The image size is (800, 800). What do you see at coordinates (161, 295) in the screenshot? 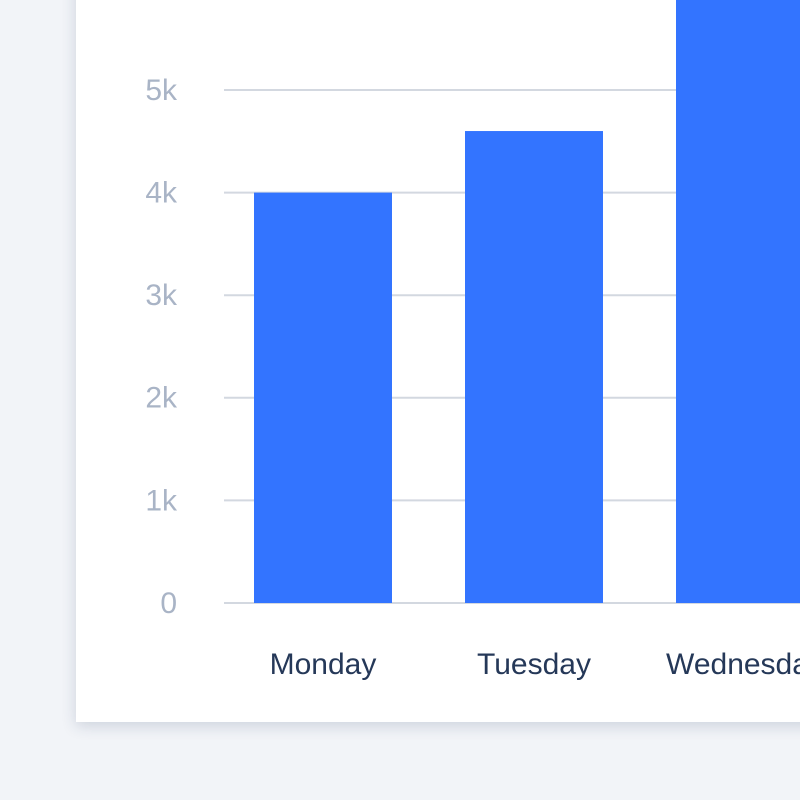
I see `y-tick-label: 3k` at bounding box center [161, 295].